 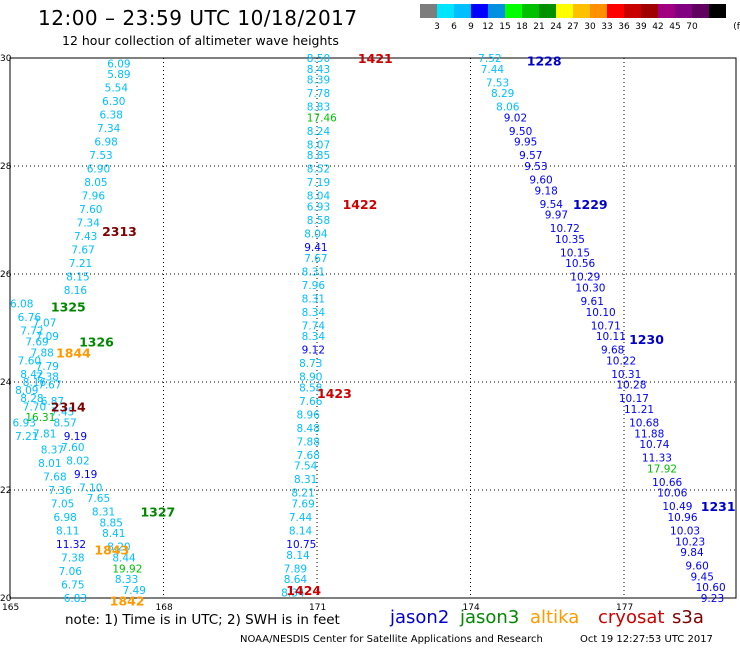 I want to click on wave-height-value: 10.56, so click(x=580, y=264).